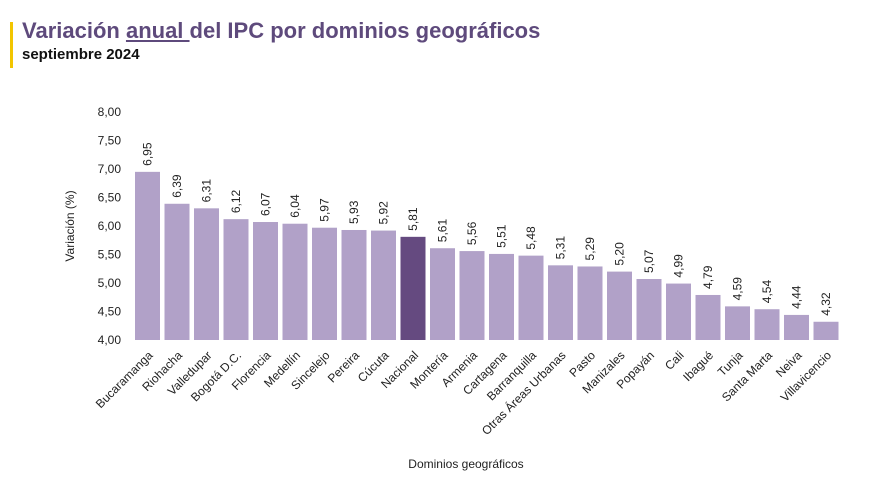 This screenshot has width=893, height=478. What do you see at coordinates (325, 210) in the screenshot?
I see `data-label: 5,97` at bounding box center [325, 210].